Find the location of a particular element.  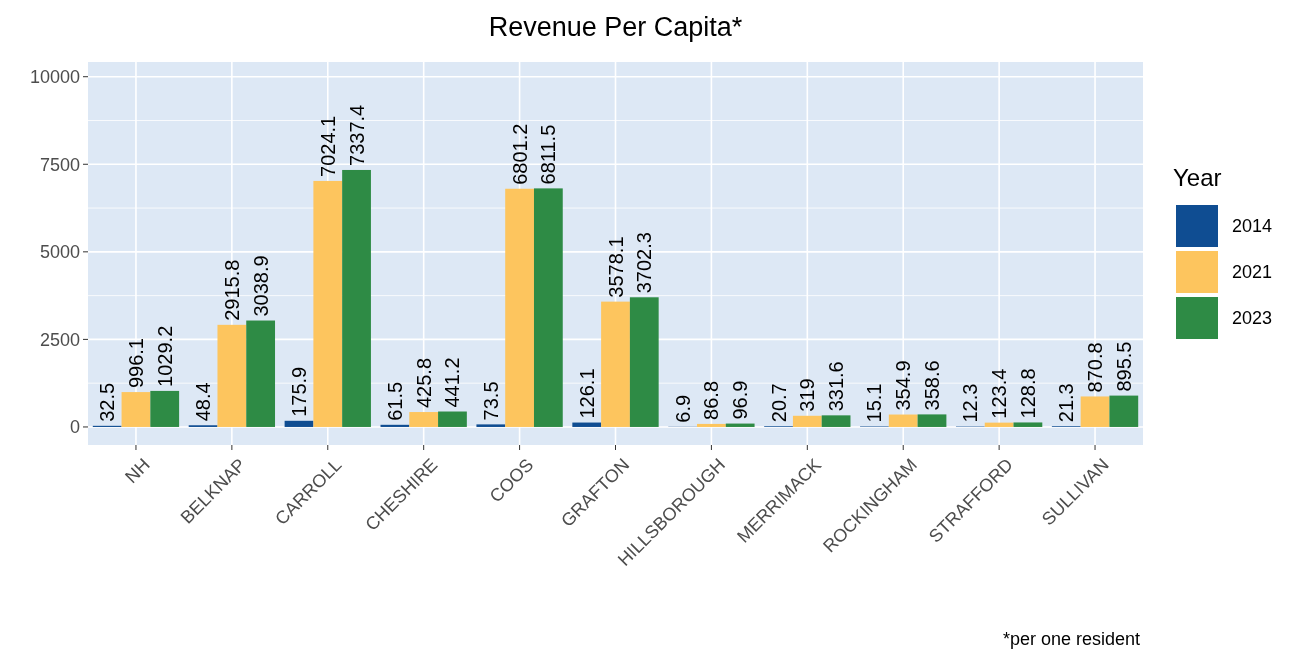

data-label: 354.9 is located at coordinates (903, 385).